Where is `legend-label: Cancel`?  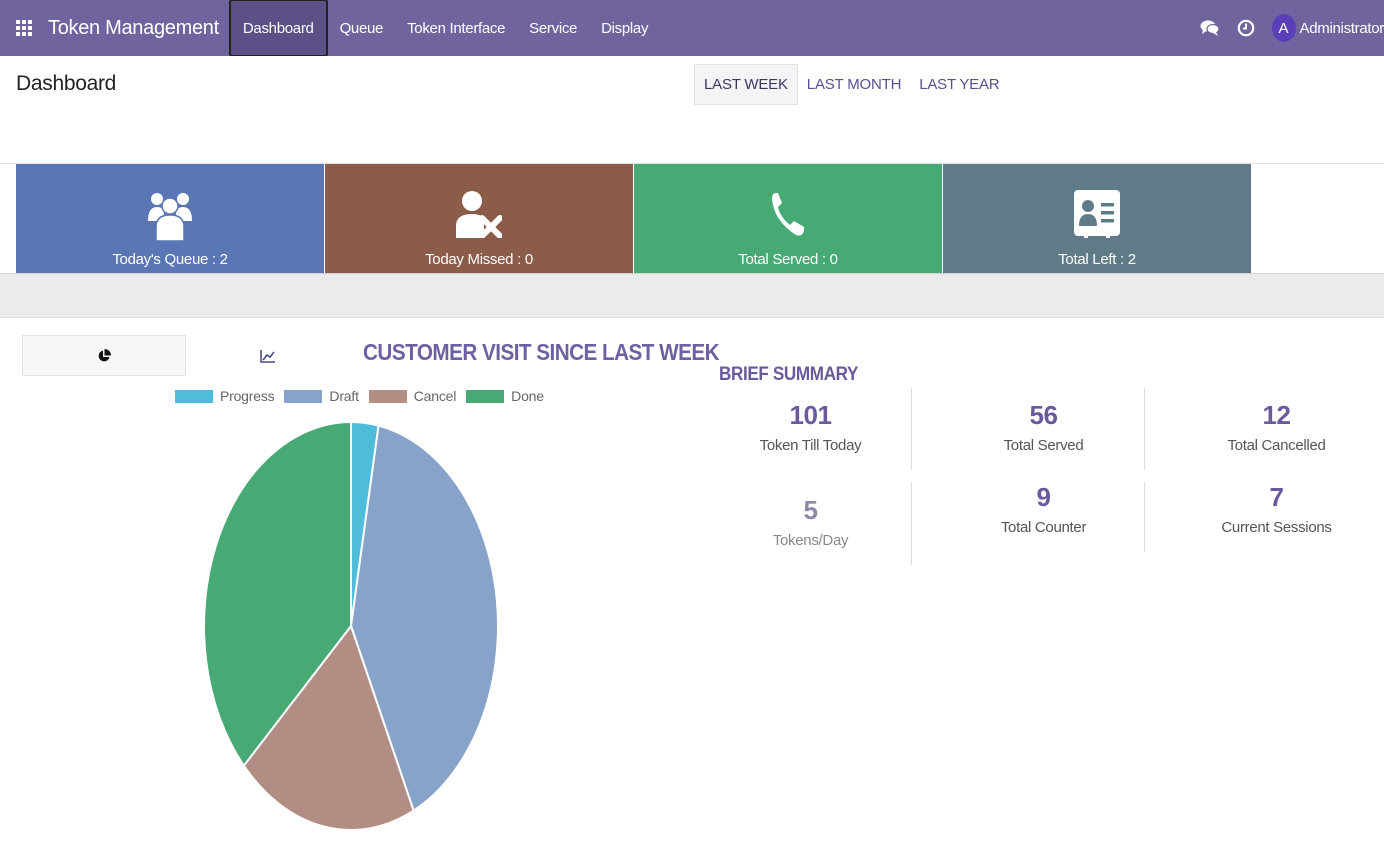 legend-label: Cancel is located at coordinates (435, 396).